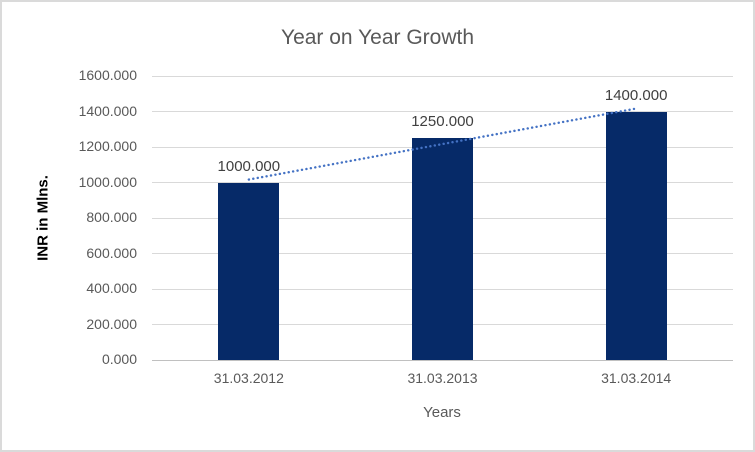 The width and height of the screenshot is (755, 452). What do you see at coordinates (111, 217) in the screenshot?
I see `y-axis-tick-label: 800.000` at bounding box center [111, 217].